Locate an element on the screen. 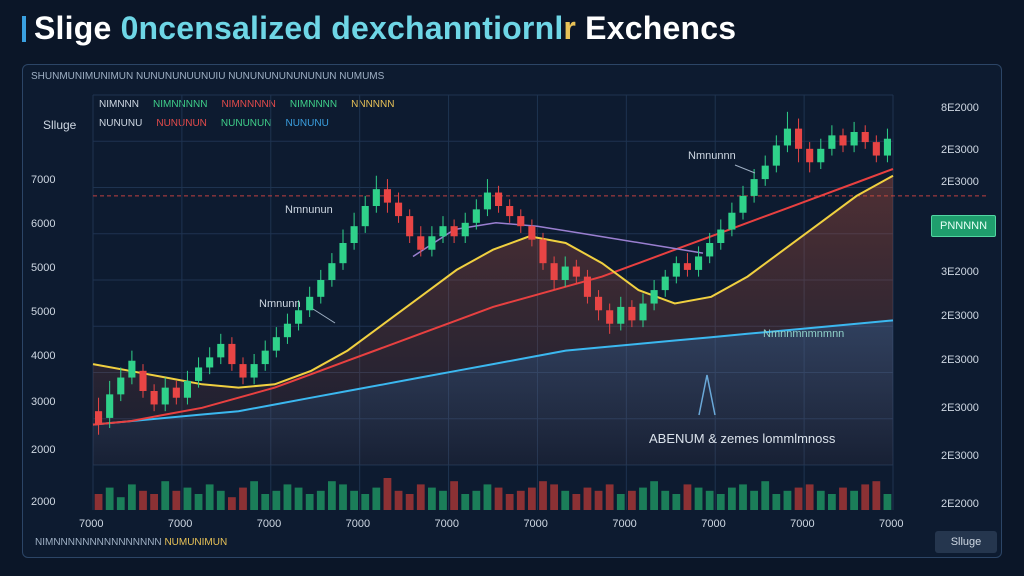 The image size is (1024, 576). up-arrow-icon is located at coordinates (707, 395).